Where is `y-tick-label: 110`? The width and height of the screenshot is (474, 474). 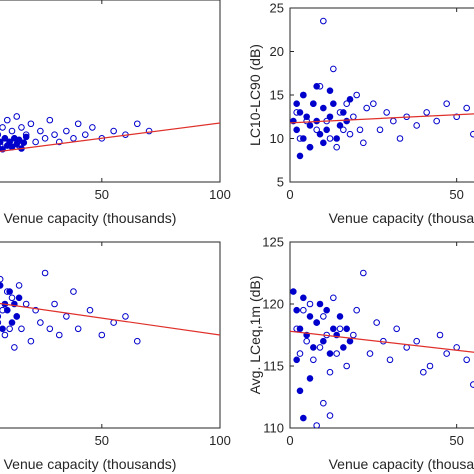 y-tick-label: 110 is located at coordinates (273, 428).